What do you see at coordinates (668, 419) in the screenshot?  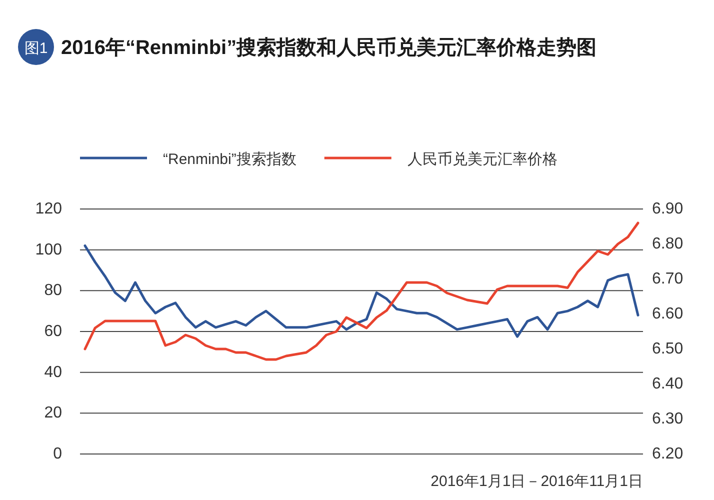 I see `y2-tick-label: 6.30` at bounding box center [668, 419].